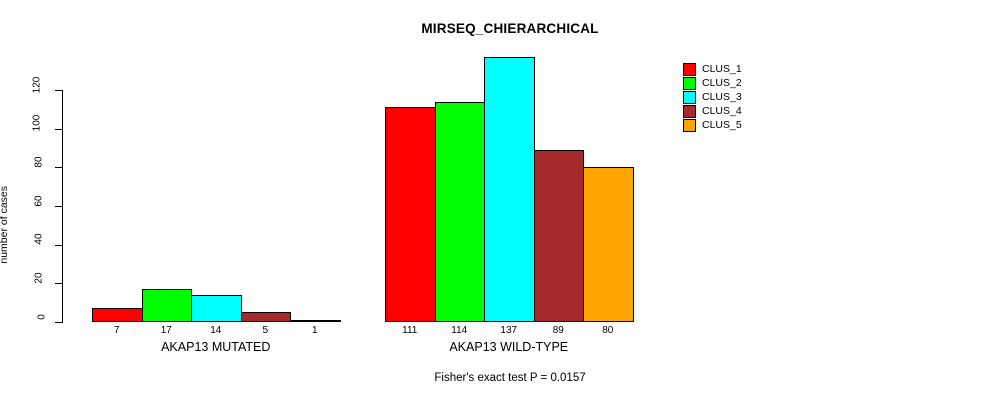 This screenshot has width=990, height=400. What do you see at coordinates (314, 330) in the screenshot?
I see `bar-value-label: 1` at bounding box center [314, 330].